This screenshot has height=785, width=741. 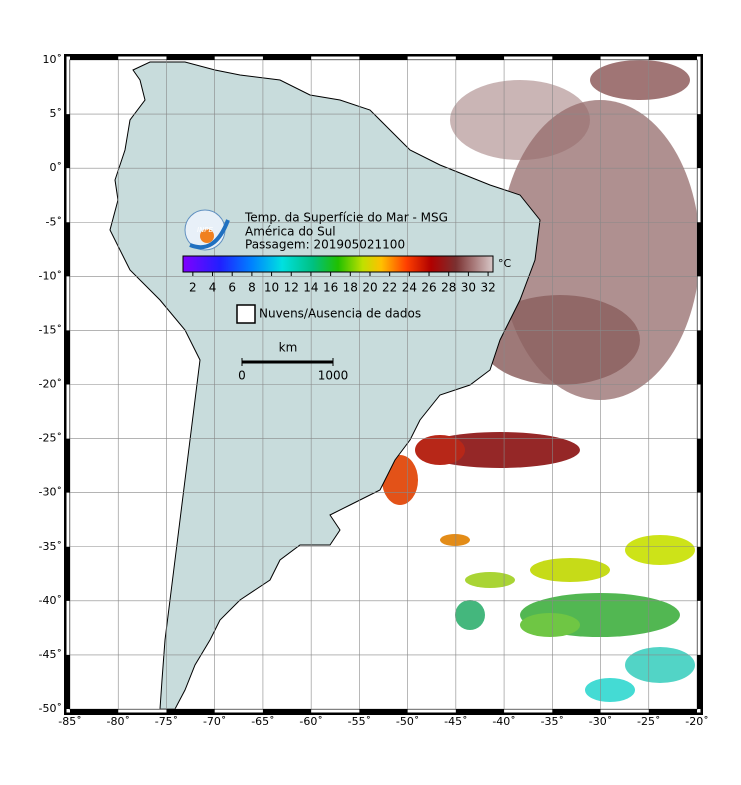 I want to click on x-tick-label: -40˚, so click(x=503, y=721).